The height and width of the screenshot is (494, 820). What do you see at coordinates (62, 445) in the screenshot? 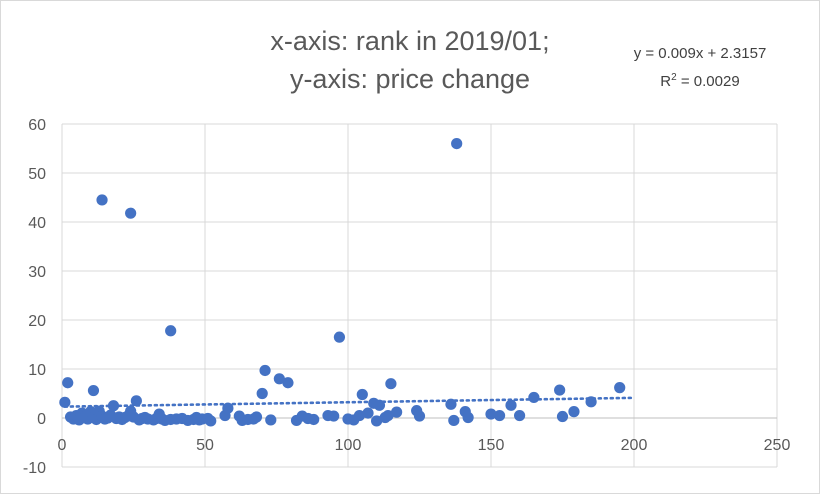
I see `x-tick-label: 0` at bounding box center [62, 445].